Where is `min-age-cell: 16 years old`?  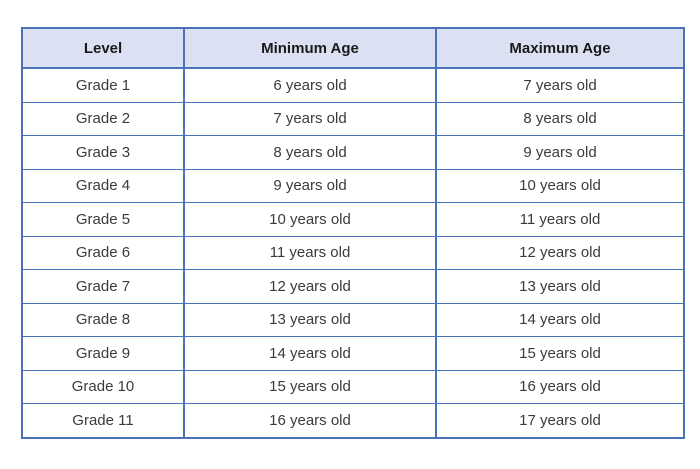
min-age-cell: 16 years old is located at coordinates (310, 420).